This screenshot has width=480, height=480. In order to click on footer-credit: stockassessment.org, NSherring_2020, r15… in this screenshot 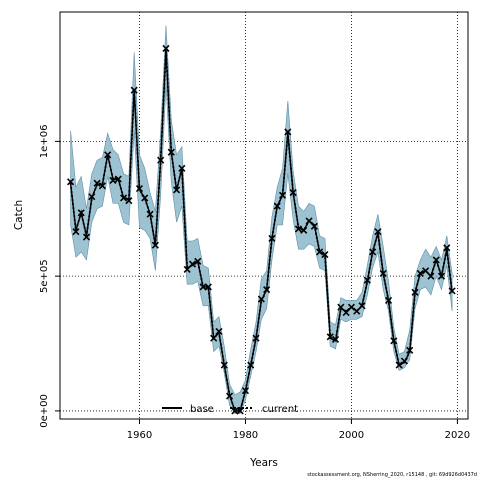, I will do `click(392, 475)`.